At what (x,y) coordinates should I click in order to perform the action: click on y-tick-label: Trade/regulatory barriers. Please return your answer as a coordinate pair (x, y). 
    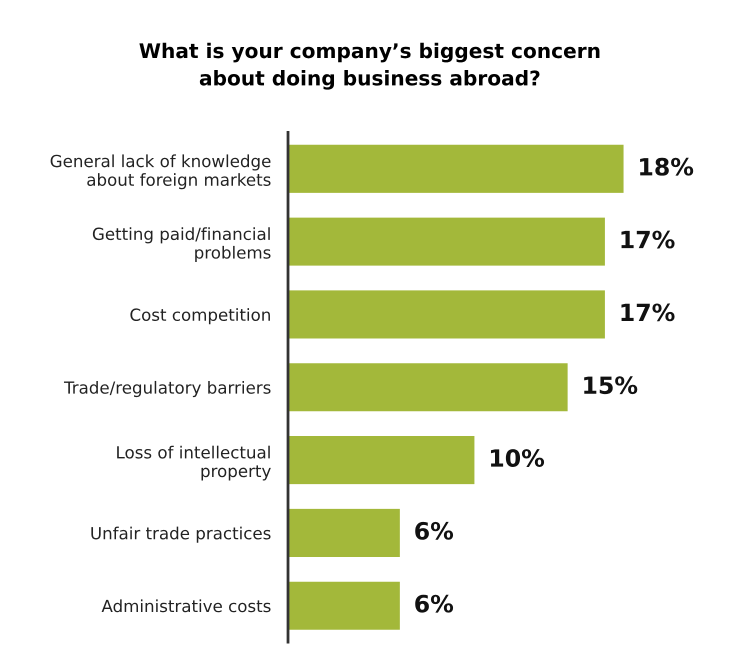
    Looking at the image, I should click on (167, 389).